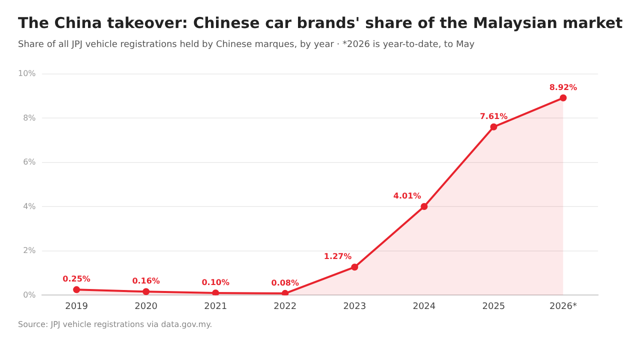 Image resolution: width=630 pixels, height=353 pixels. Describe the element at coordinates (424, 307) in the screenshot. I see `x-tick-label: 2024` at that location.